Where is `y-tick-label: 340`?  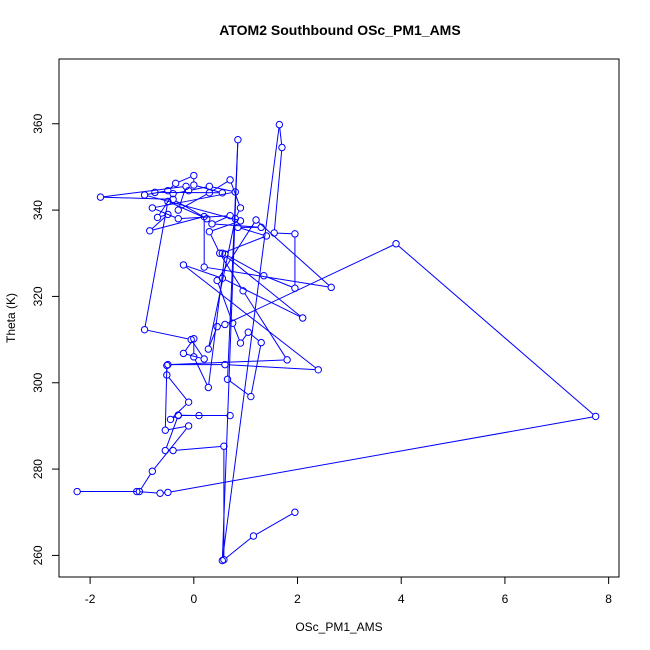
y-tick-label: 340 is located at coordinates (38, 210).